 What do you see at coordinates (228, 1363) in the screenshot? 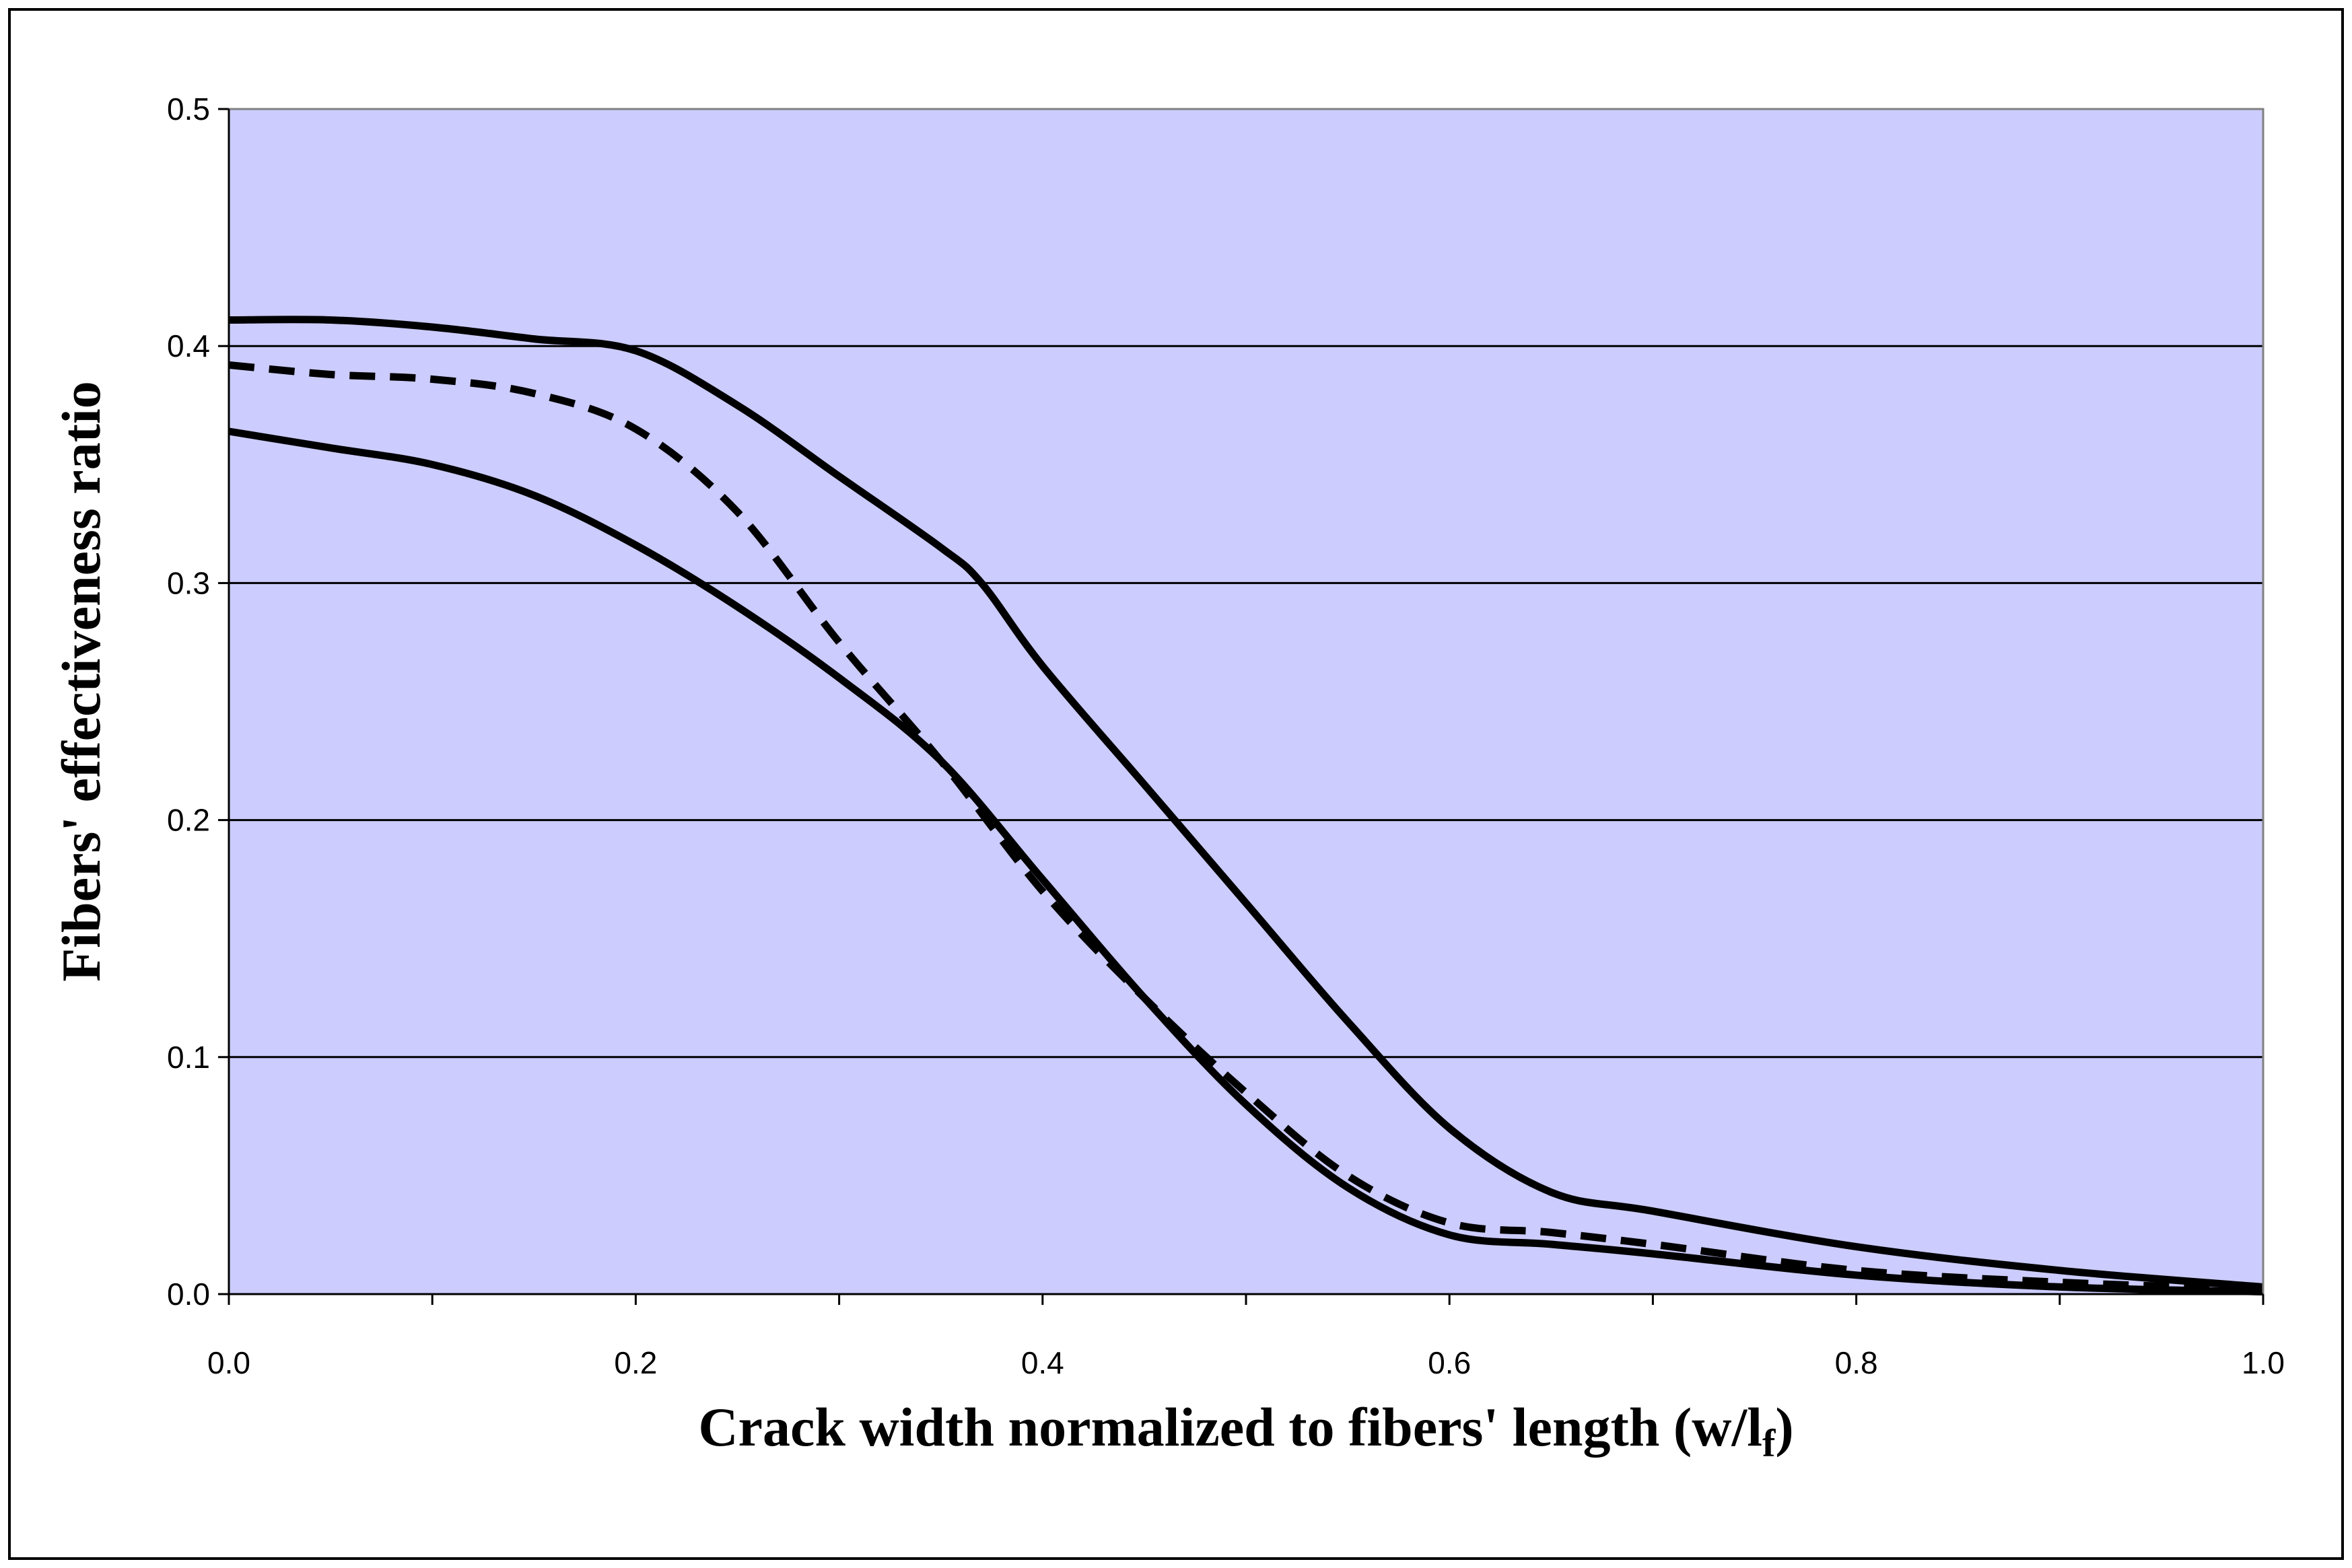
I see `x-tick-label-0: 0.0` at bounding box center [228, 1363].